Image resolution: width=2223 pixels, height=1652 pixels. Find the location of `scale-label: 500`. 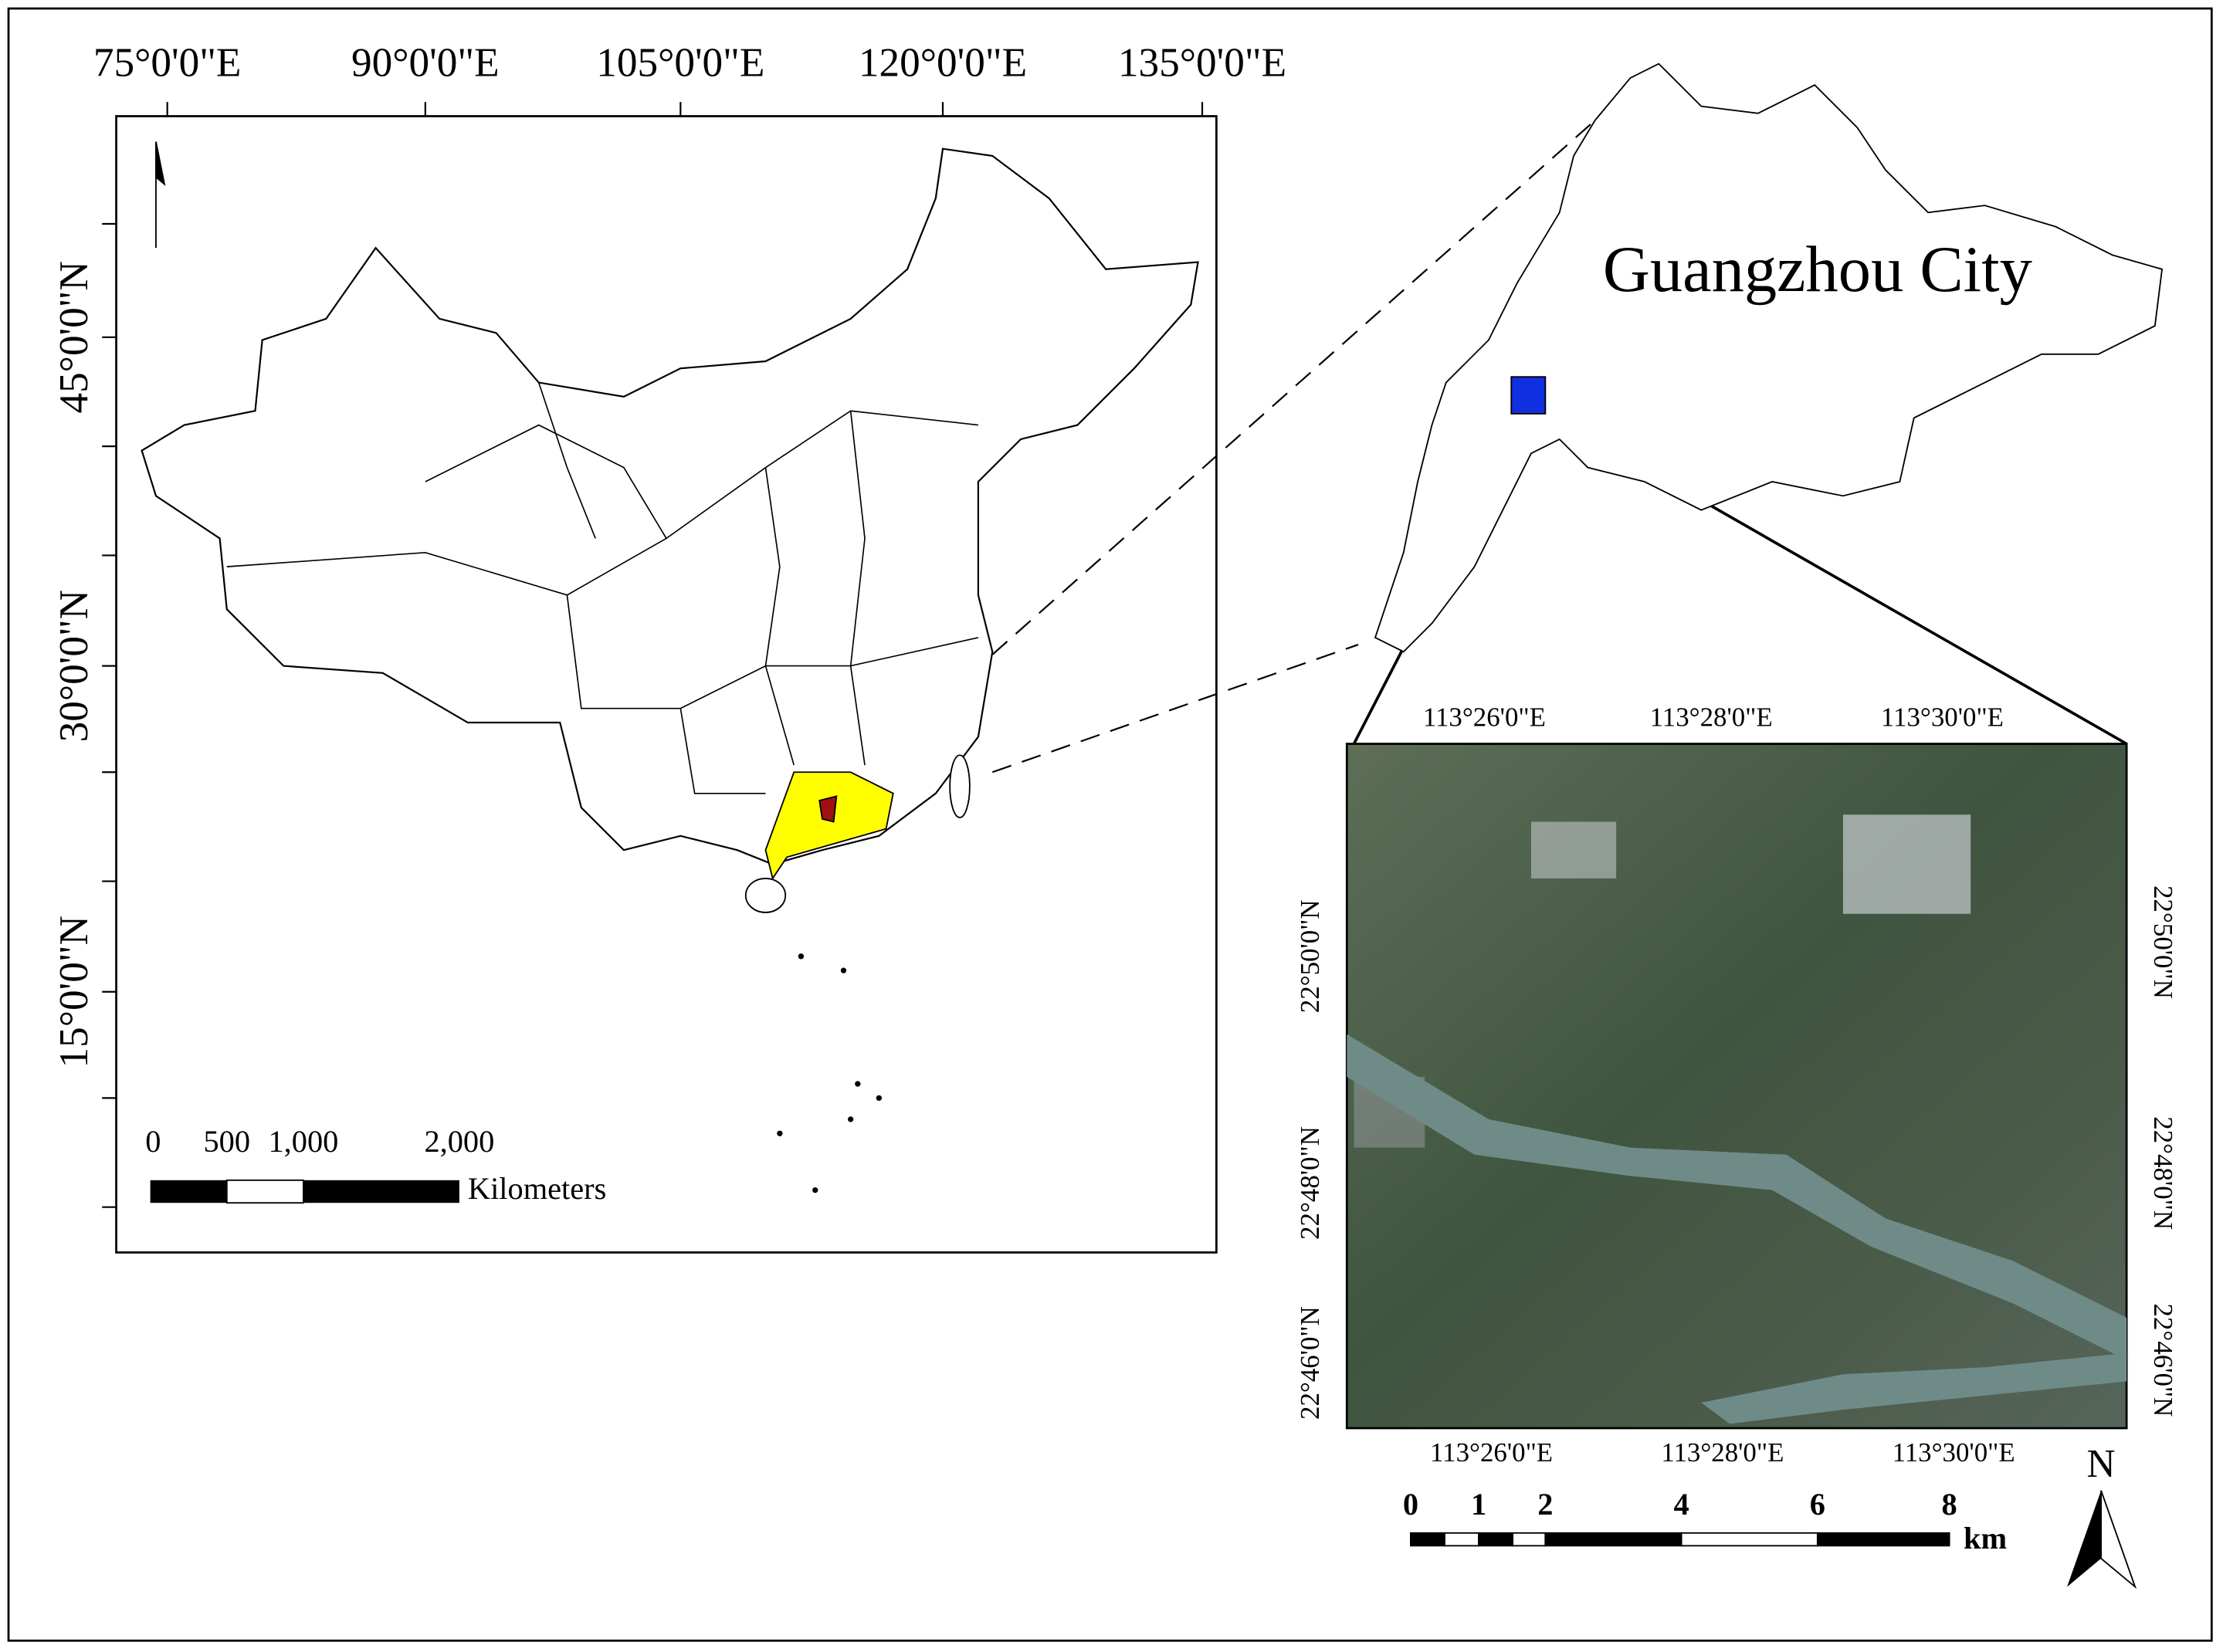

scale-label: 500 is located at coordinates (226, 1141).